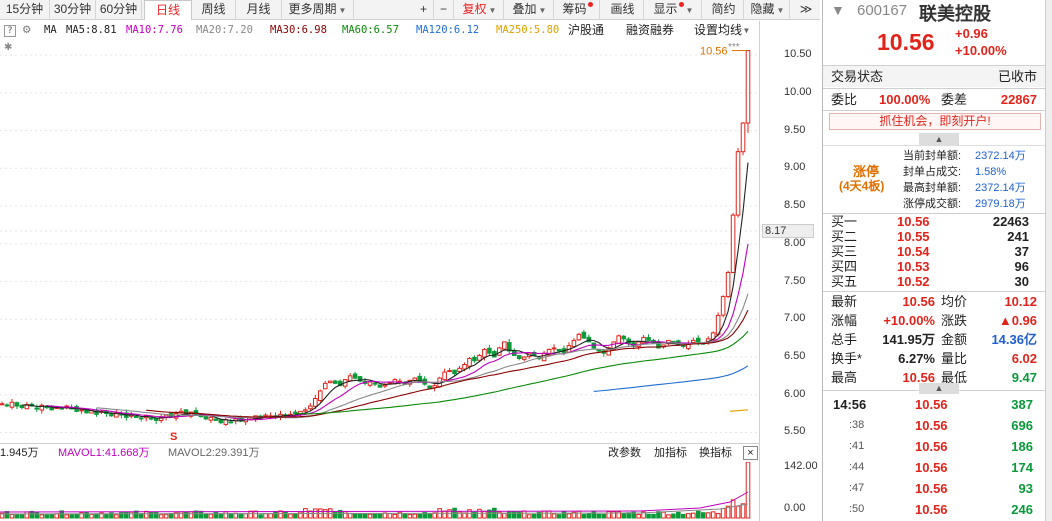 The height and width of the screenshot is (521, 1052). What do you see at coordinates (798, 91) in the screenshot?
I see `price-tick-label: 10.00` at bounding box center [798, 91].